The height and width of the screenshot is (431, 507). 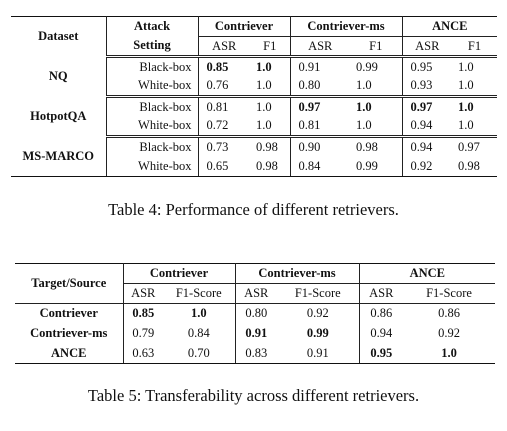 I want to click on t4-header-retriever: ANCE, so click(x=450, y=26).